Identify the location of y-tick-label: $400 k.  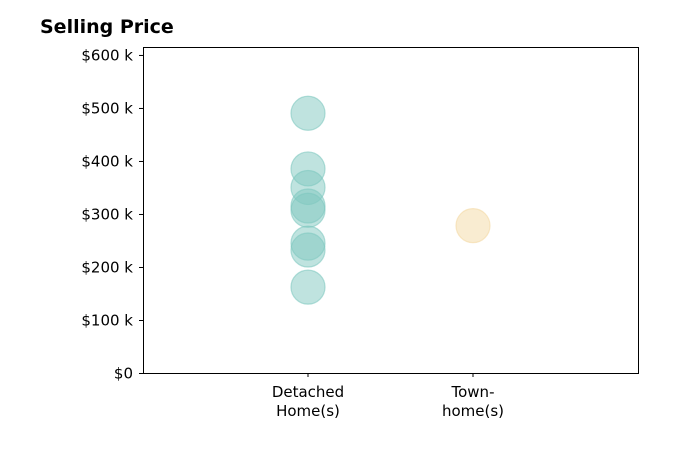
(107, 161).